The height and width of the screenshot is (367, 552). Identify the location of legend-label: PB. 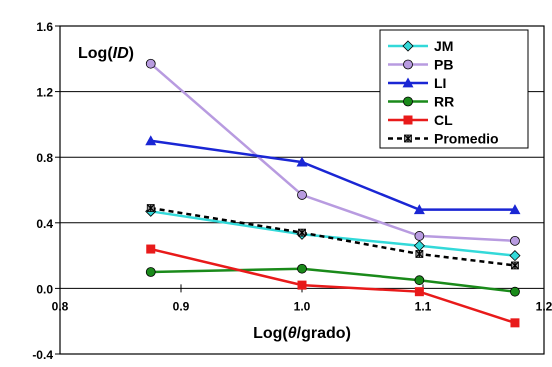
(443, 65).